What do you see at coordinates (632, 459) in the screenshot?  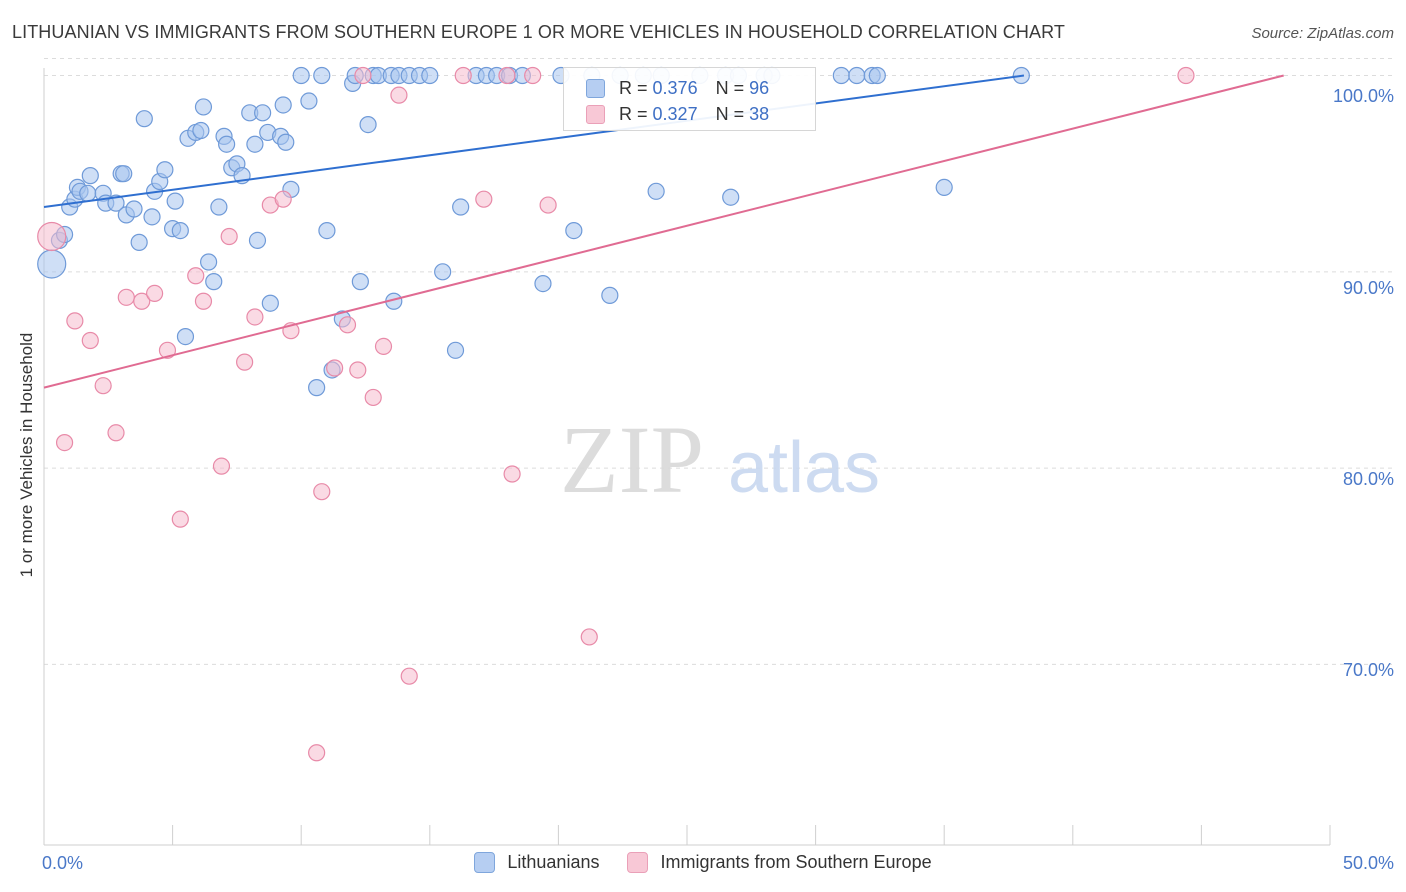 I see `watermark-zip: ZIP` at bounding box center [632, 459].